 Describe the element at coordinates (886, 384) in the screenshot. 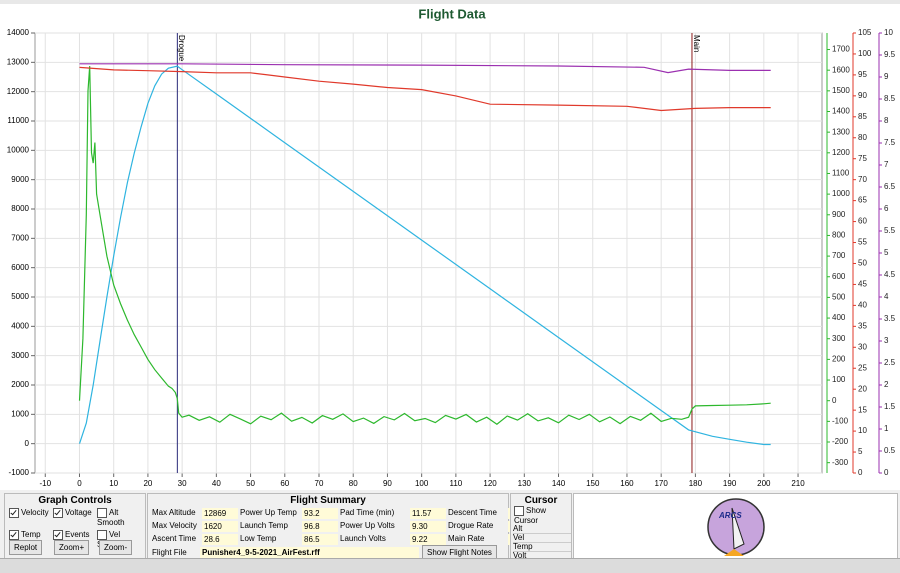

I see `y-tick-label: 2` at that location.